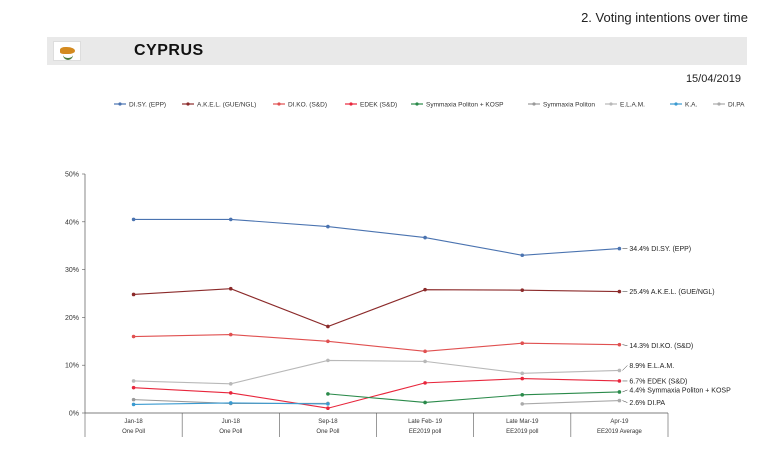 The width and height of the screenshot is (768, 463). Describe the element at coordinates (647, 403) in the screenshot. I see `end-label: 2.6% DI.PA` at that location.